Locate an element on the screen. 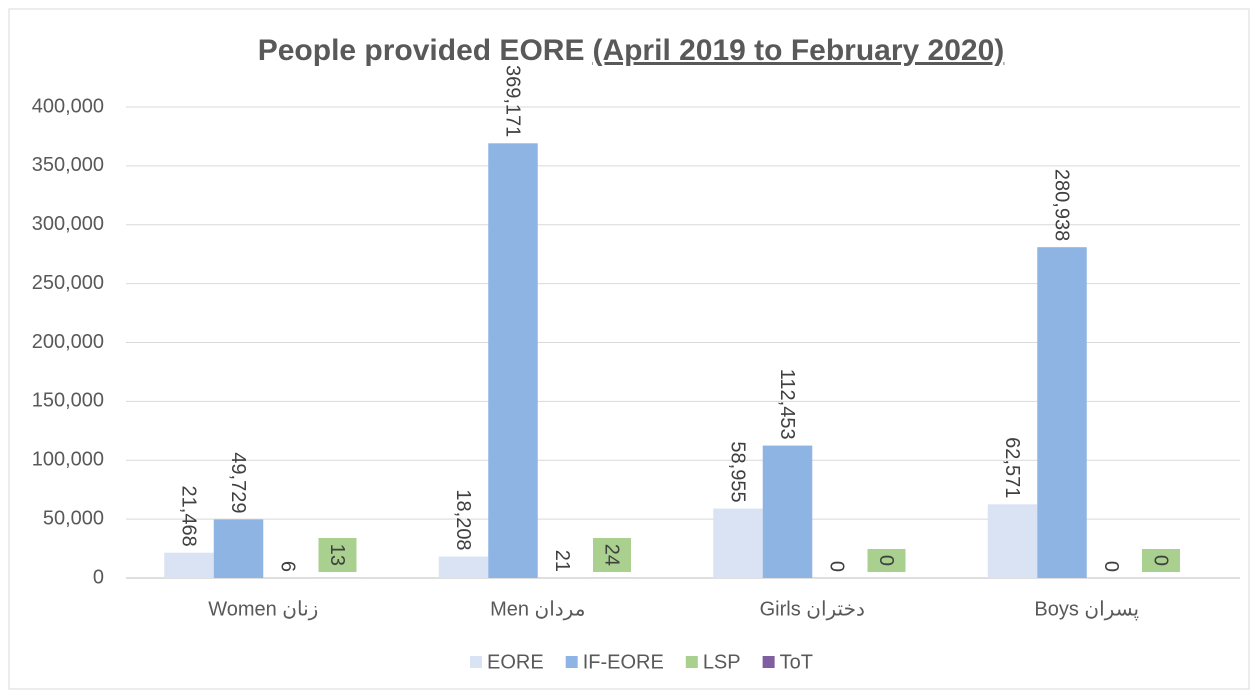 The image size is (1254, 694). data-label: 49,729 is located at coordinates (238, 482).